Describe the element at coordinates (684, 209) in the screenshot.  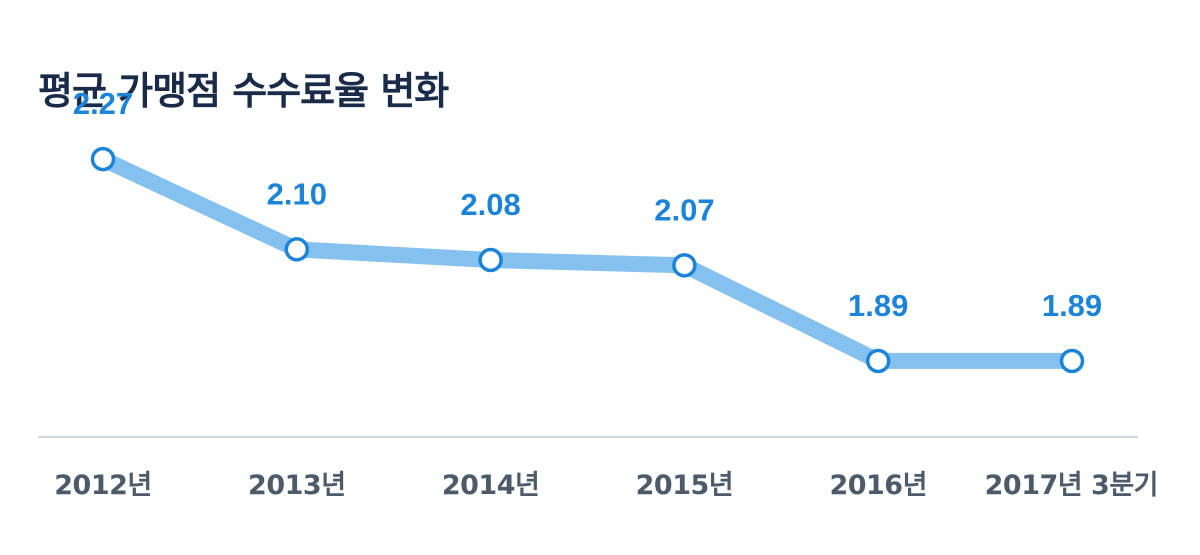
I see `data-label-4: 2.07` at that location.